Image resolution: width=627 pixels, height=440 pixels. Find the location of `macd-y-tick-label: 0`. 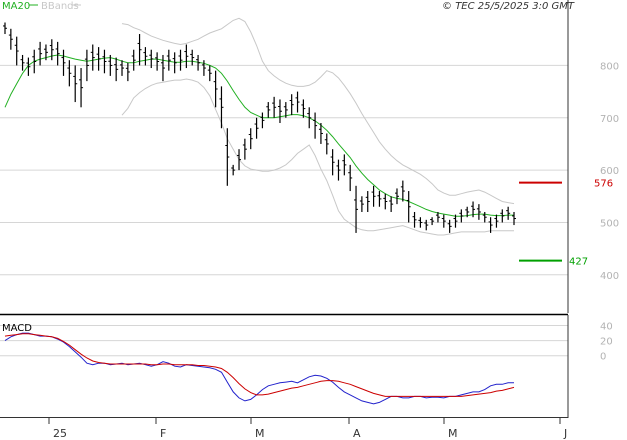

macd-y-tick-label: 0 is located at coordinates (603, 357).